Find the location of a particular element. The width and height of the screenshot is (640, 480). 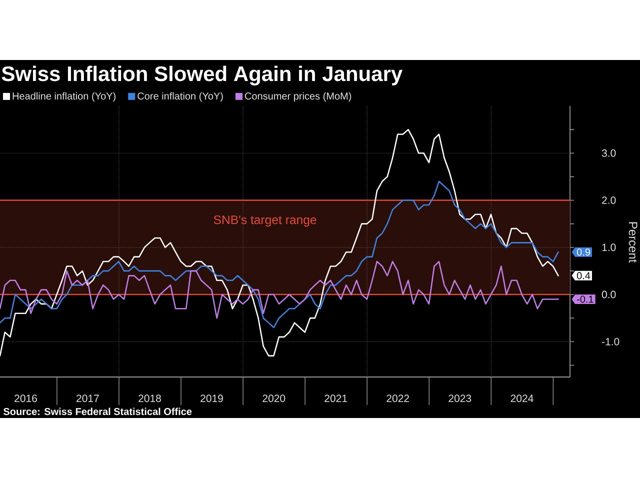

data-label: 0.4 is located at coordinates (583, 276).